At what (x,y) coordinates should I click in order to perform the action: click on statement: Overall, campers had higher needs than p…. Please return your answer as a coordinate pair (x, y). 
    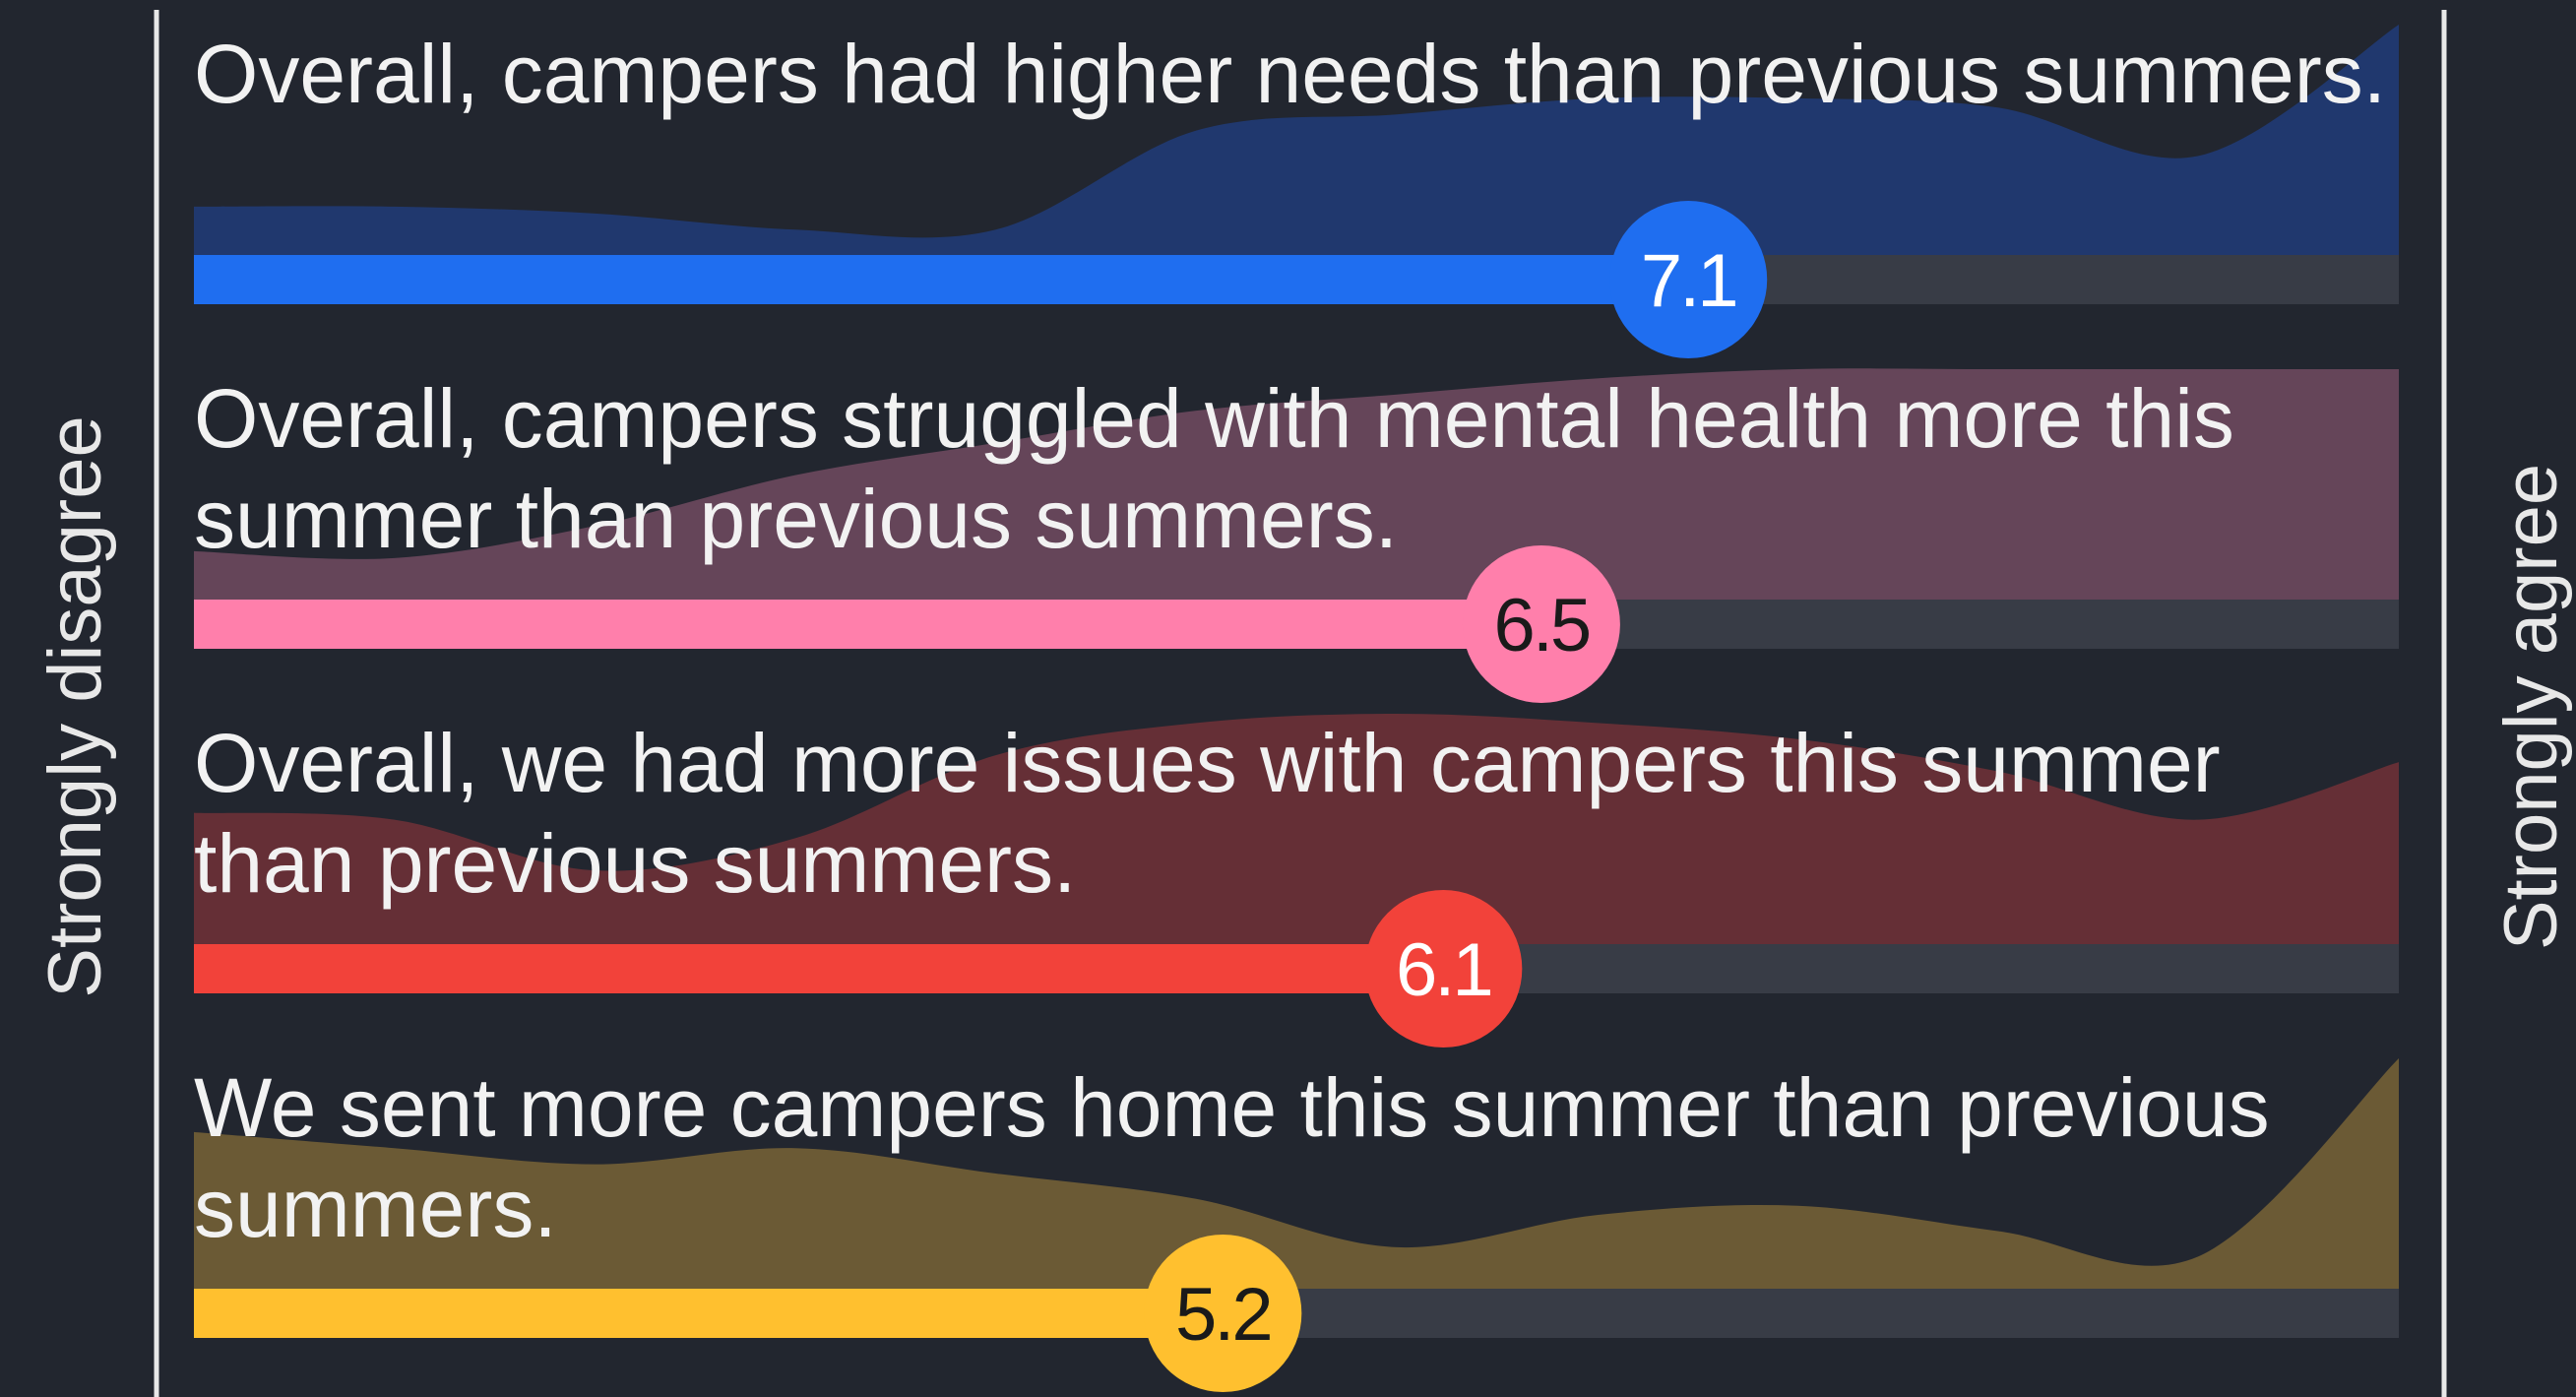
    Looking at the image, I should click on (1290, 74).